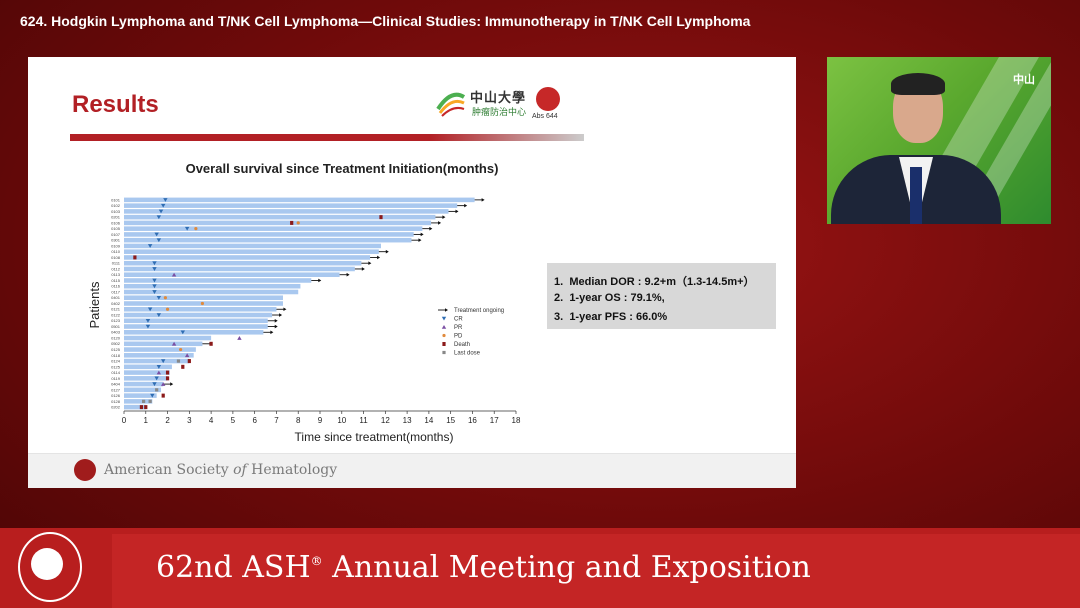 The image size is (1080, 608). I want to click on patient-label-22: 0501, so click(116, 326).